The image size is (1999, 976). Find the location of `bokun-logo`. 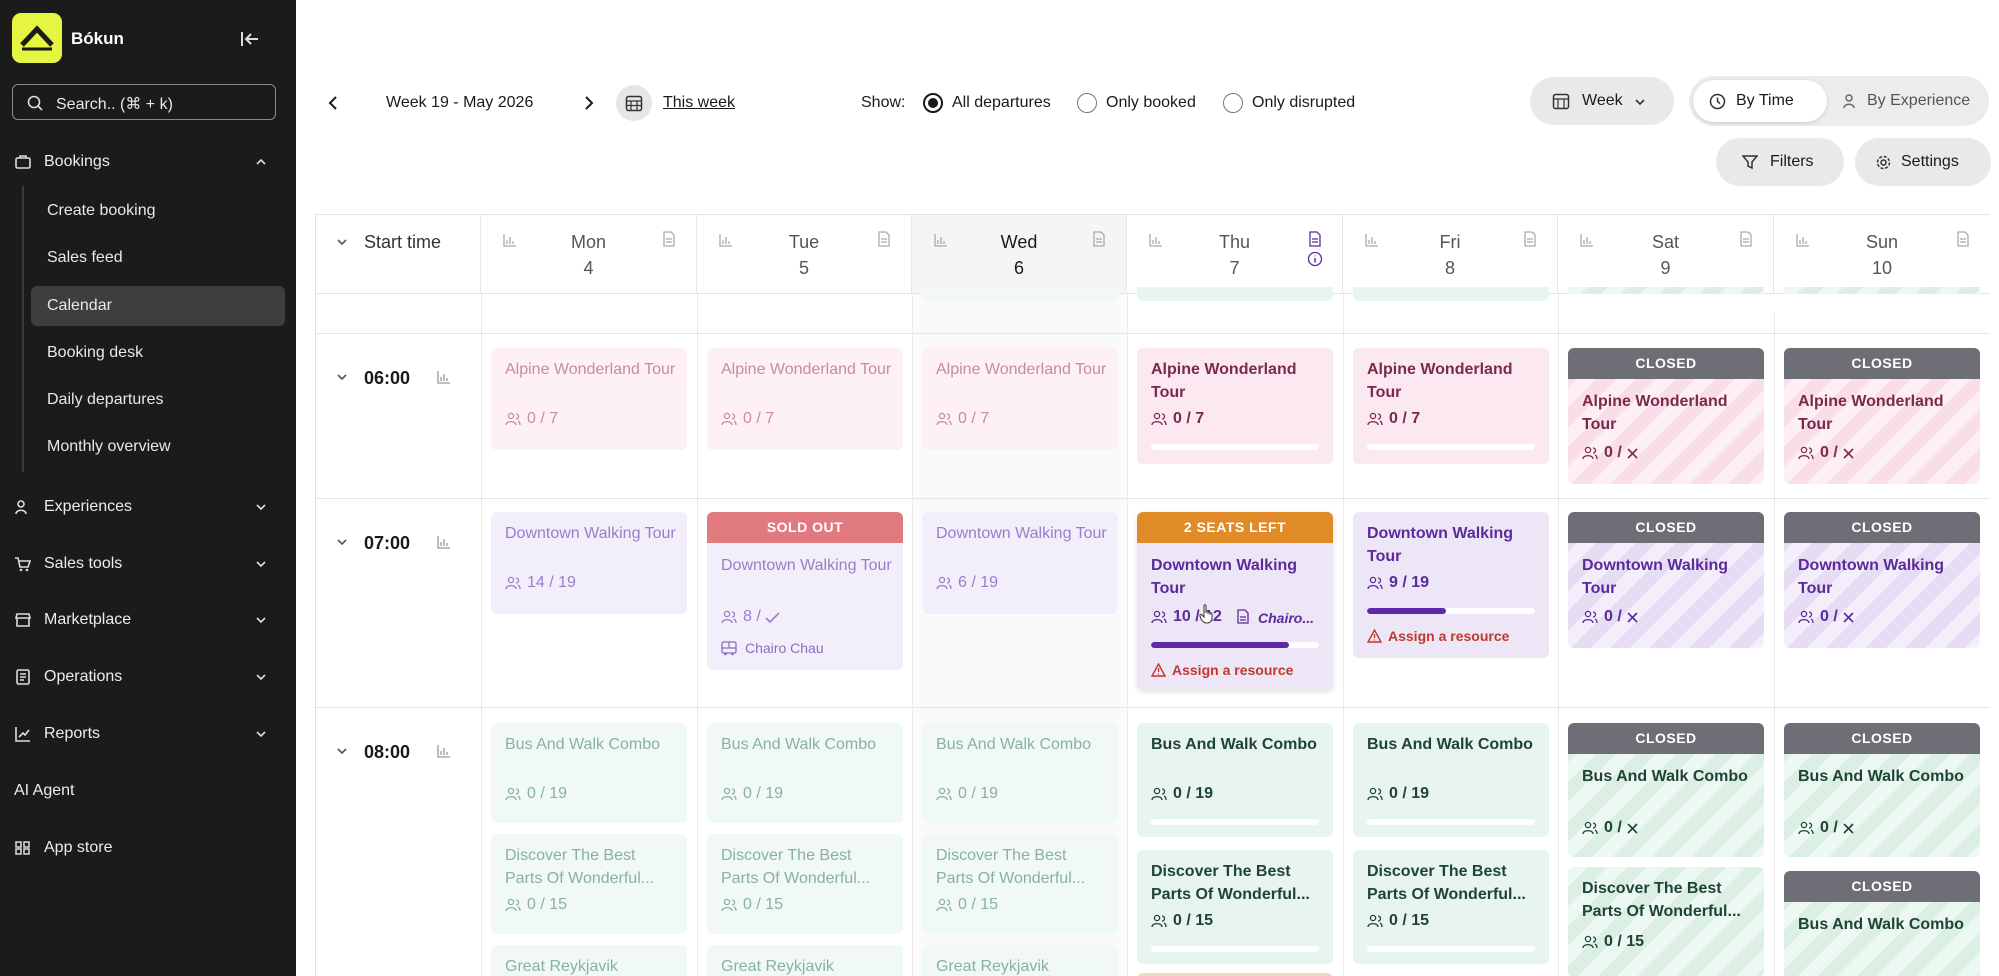

bokun-logo is located at coordinates (37, 38).